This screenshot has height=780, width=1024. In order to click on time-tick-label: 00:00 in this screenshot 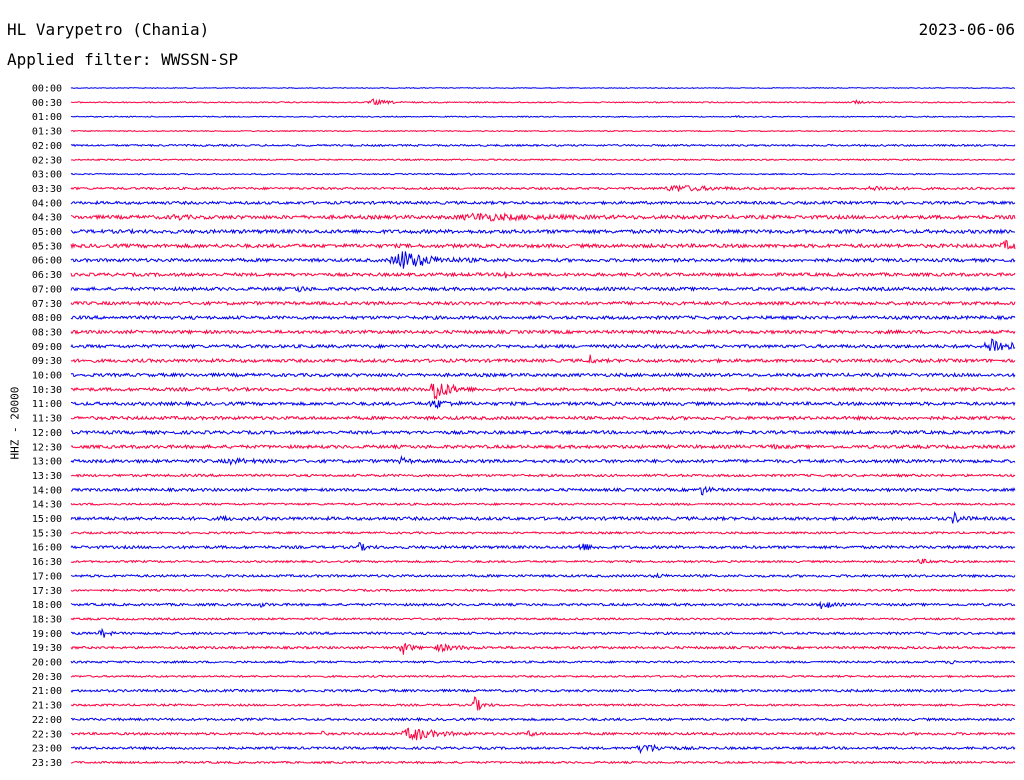, I will do `click(47, 89)`.